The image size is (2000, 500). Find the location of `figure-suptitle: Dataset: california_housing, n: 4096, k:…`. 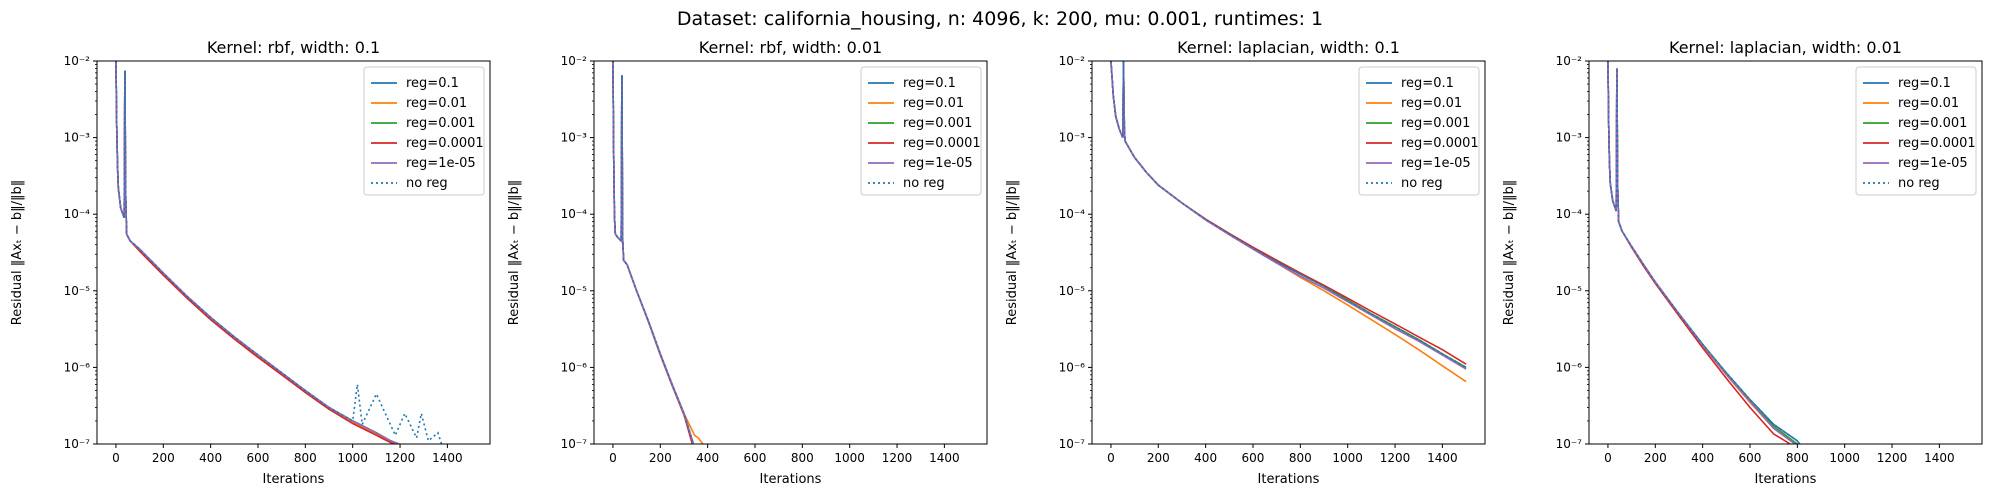

figure-suptitle: Dataset: california_housing, n: 4096, k:… is located at coordinates (1000, 19).